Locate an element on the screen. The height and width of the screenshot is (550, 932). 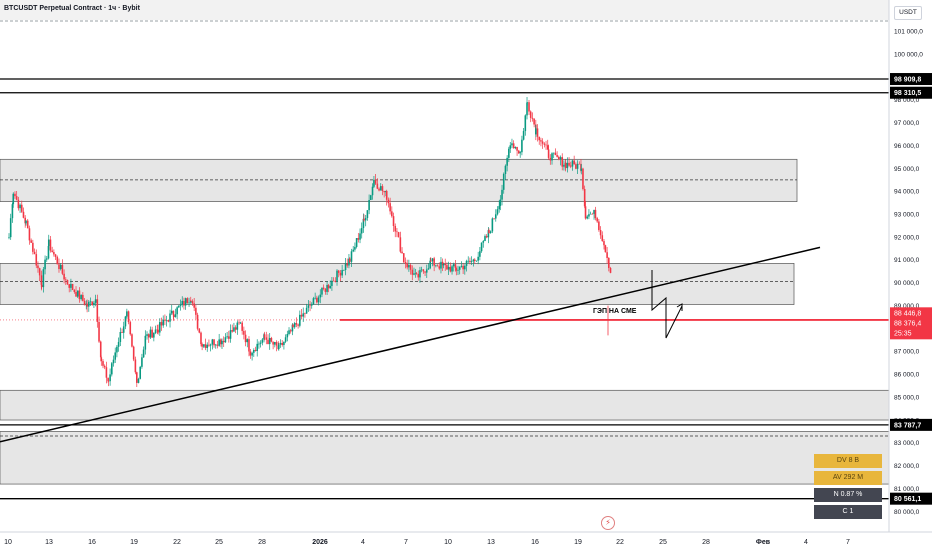
y-tick-label: 98 000,0 is located at coordinates (907, 100).